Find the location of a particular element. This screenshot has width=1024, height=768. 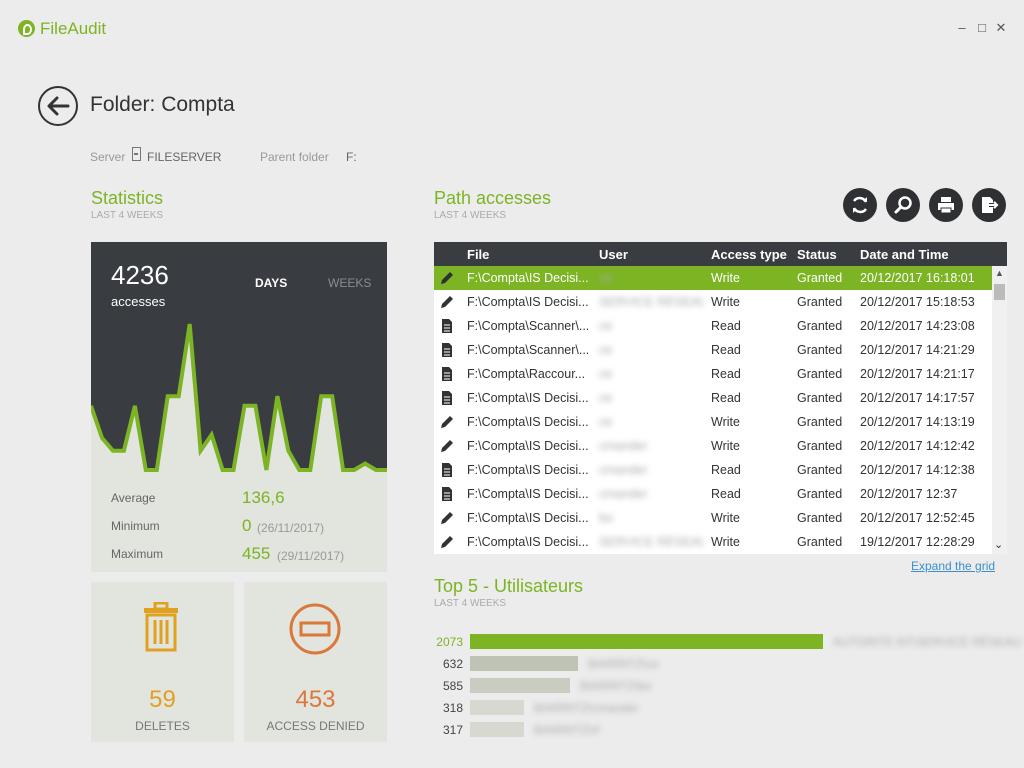

column-status: Status is located at coordinates (817, 254).